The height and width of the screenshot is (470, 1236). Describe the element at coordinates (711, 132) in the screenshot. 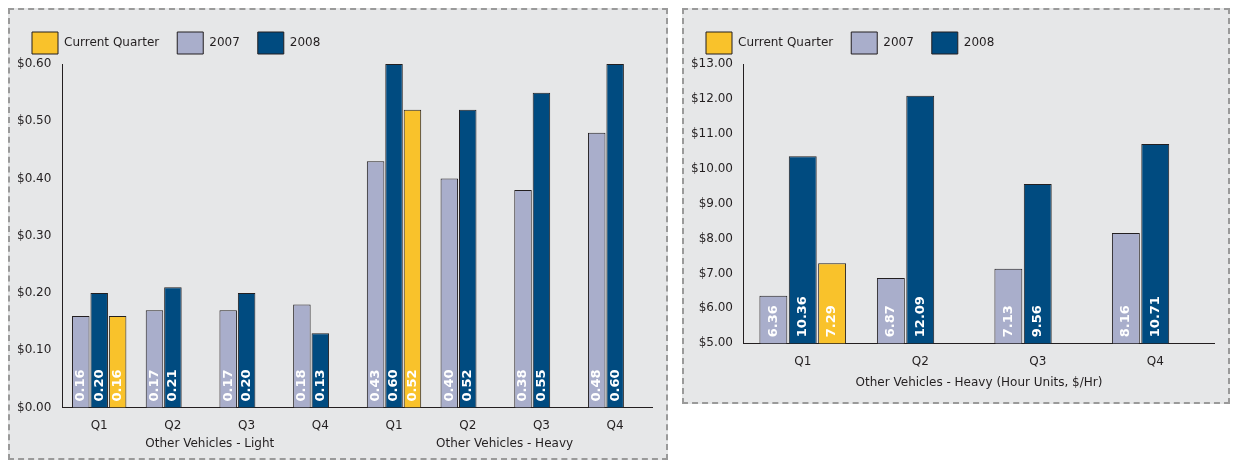

I see `y-tick-label: $11.00` at that location.